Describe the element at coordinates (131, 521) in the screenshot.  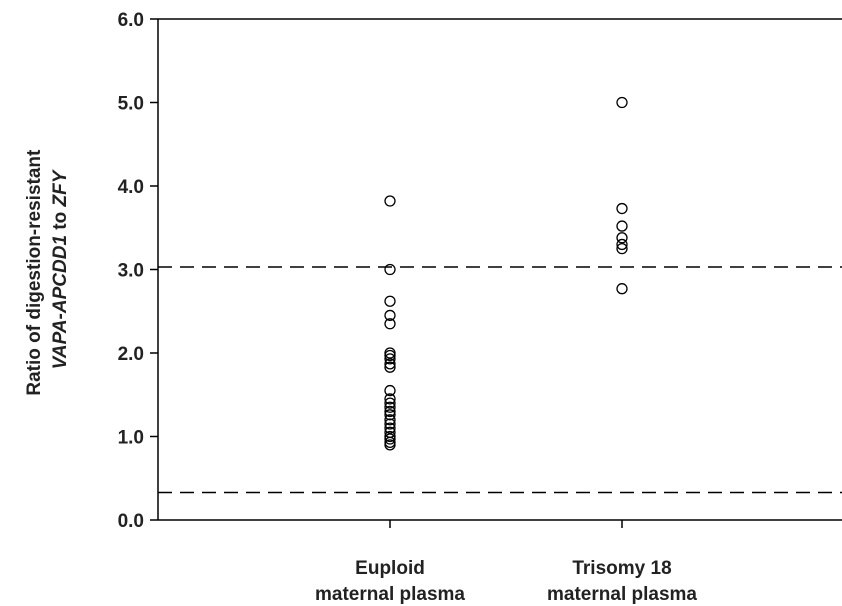
I see `y-tick-label: 0.0` at that location.